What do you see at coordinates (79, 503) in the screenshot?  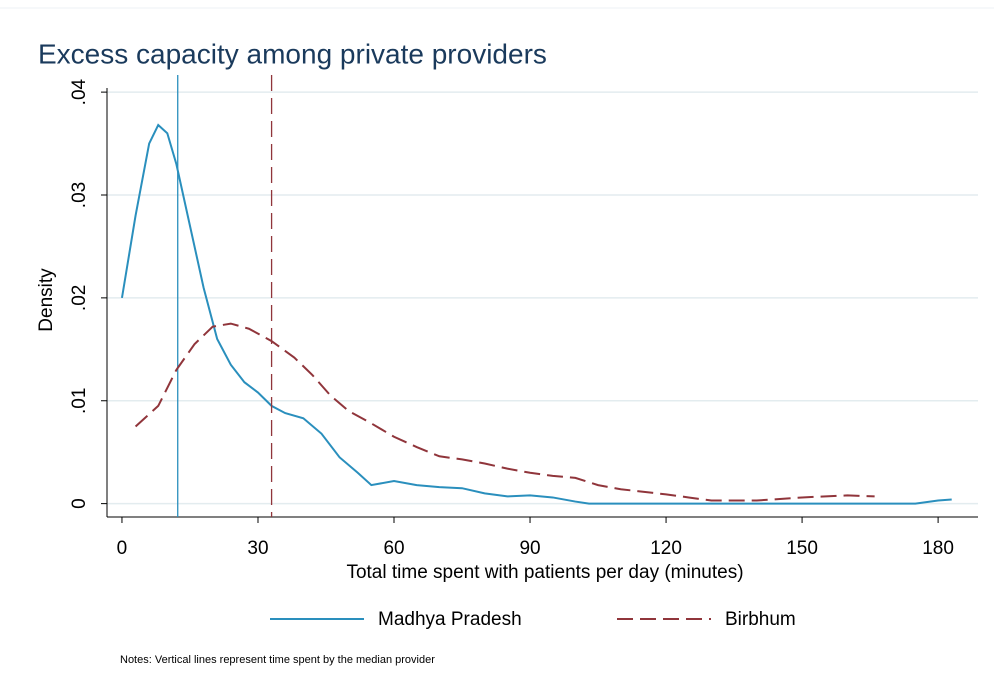 I see `y-tick-label: 0` at bounding box center [79, 503].